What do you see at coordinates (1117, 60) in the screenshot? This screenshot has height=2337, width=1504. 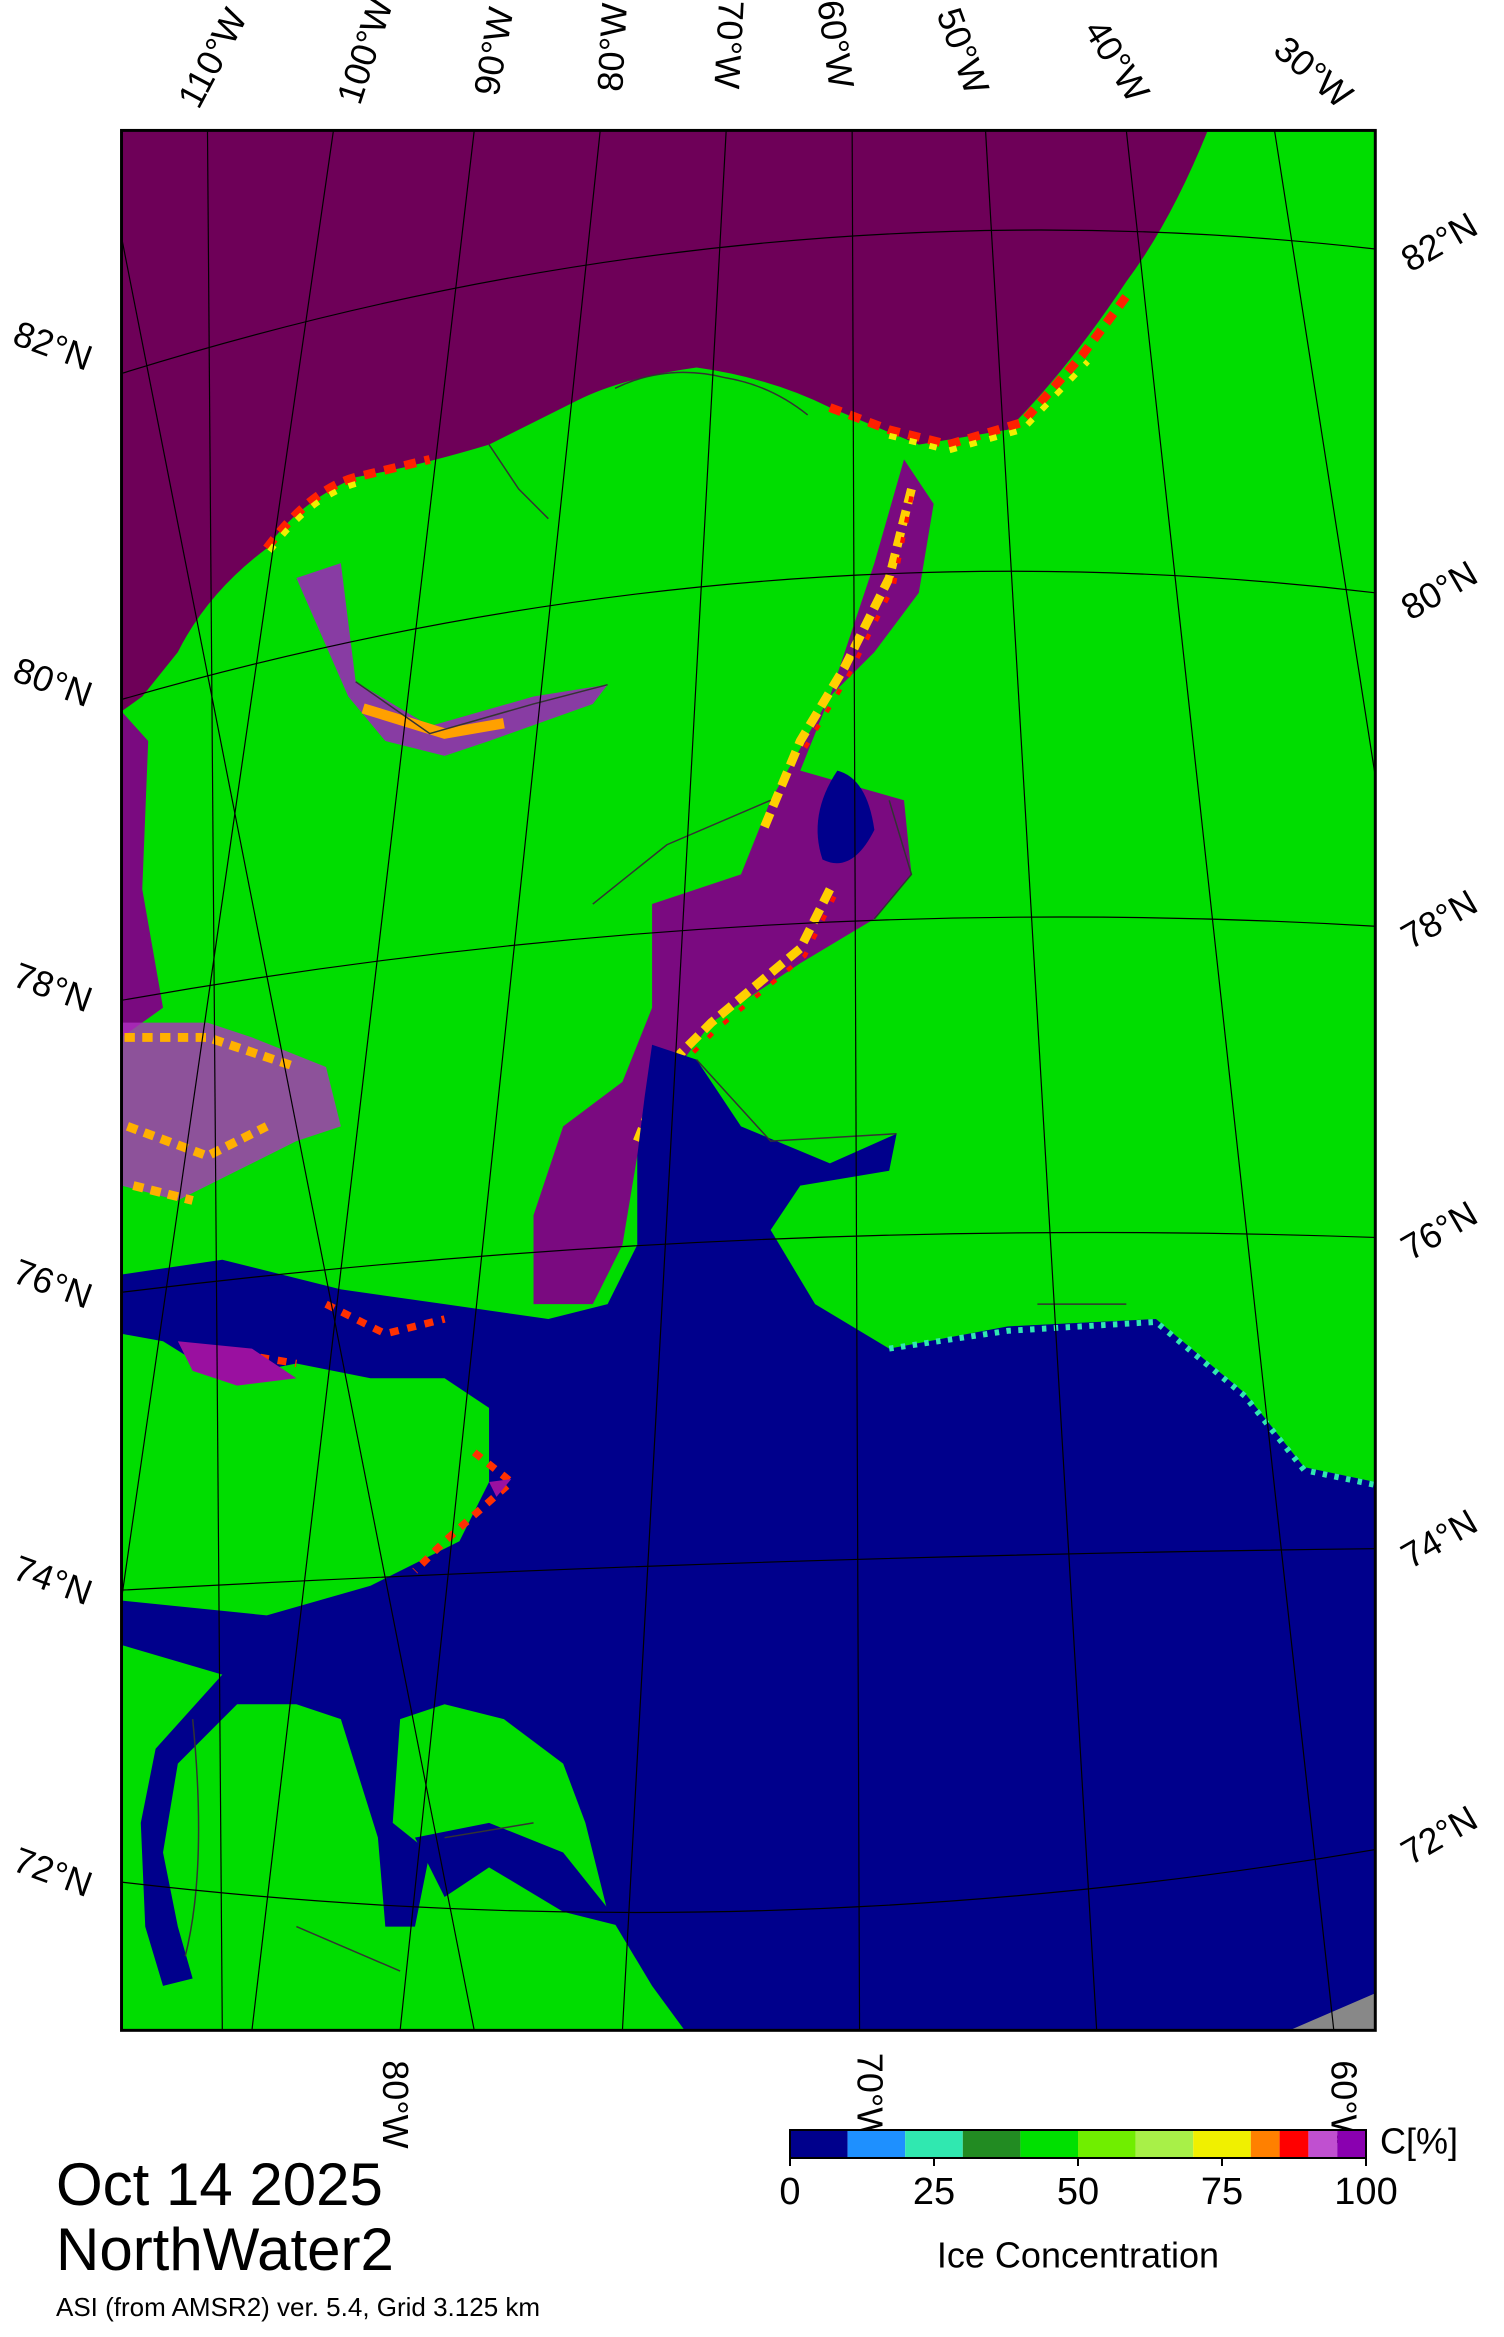 I see `lon-label: 40°W` at bounding box center [1117, 60].